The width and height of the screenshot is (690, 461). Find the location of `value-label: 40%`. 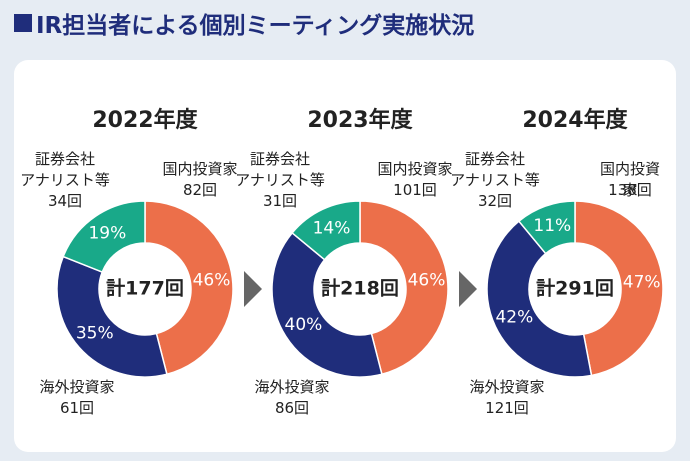

value-label: 40% is located at coordinates (304, 325).